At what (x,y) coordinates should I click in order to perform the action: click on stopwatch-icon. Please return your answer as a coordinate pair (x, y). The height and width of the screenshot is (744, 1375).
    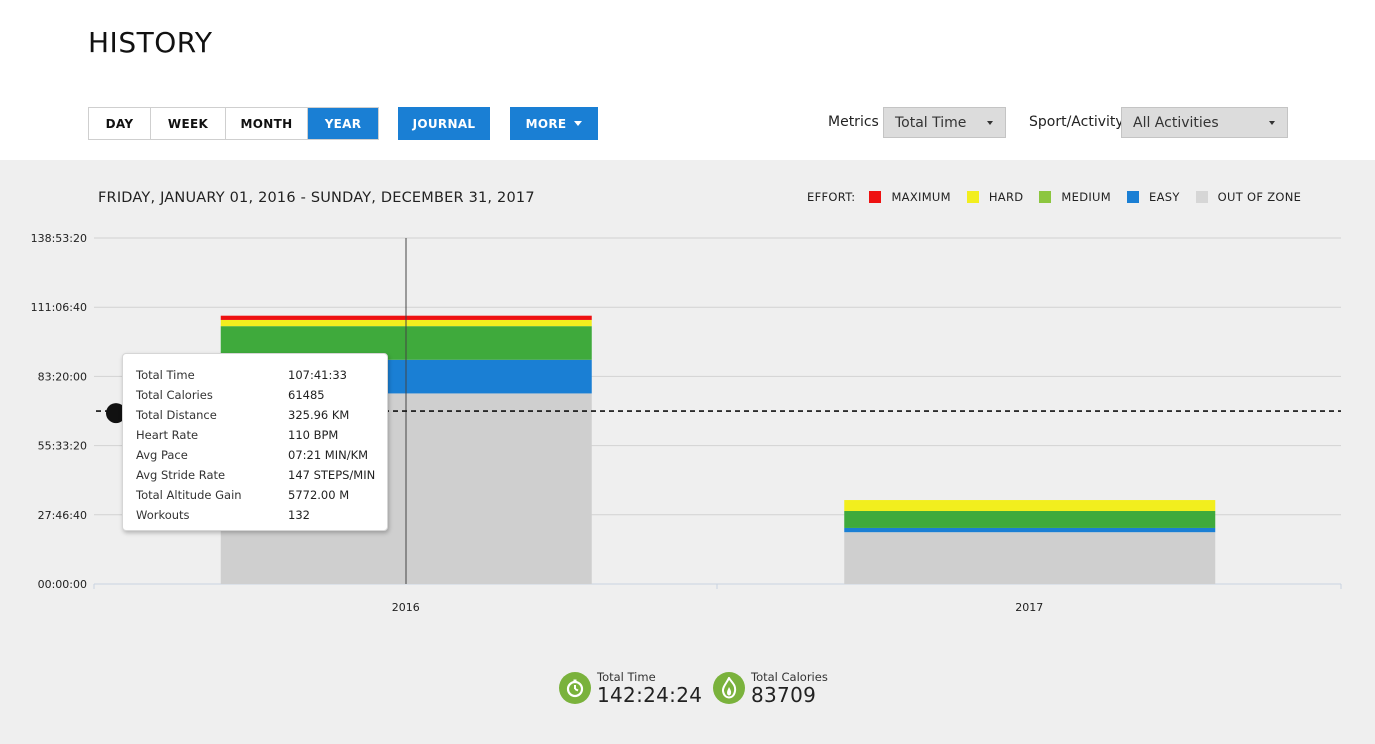
    Looking at the image, I should click on (575, 688).